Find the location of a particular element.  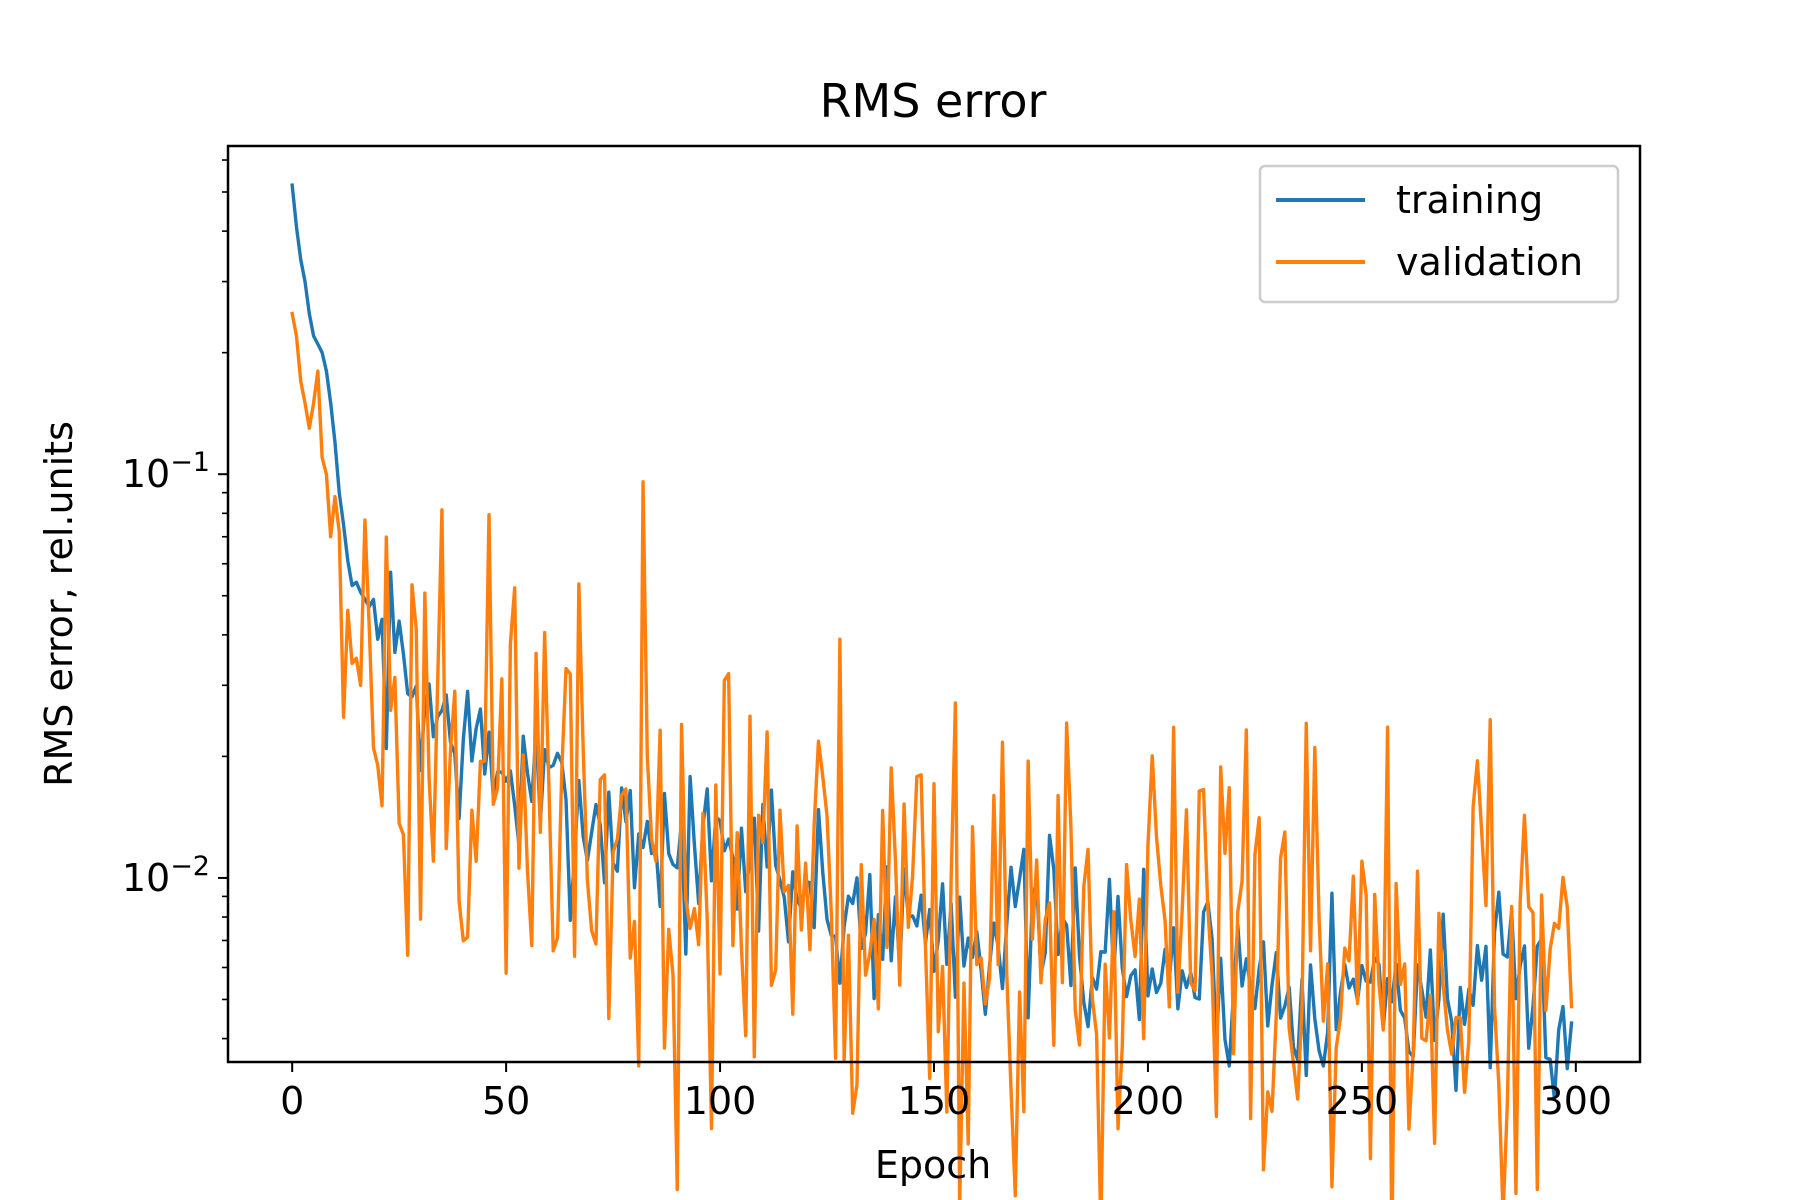

x-tick-label: 100 is located at coordinates (720, 1101).